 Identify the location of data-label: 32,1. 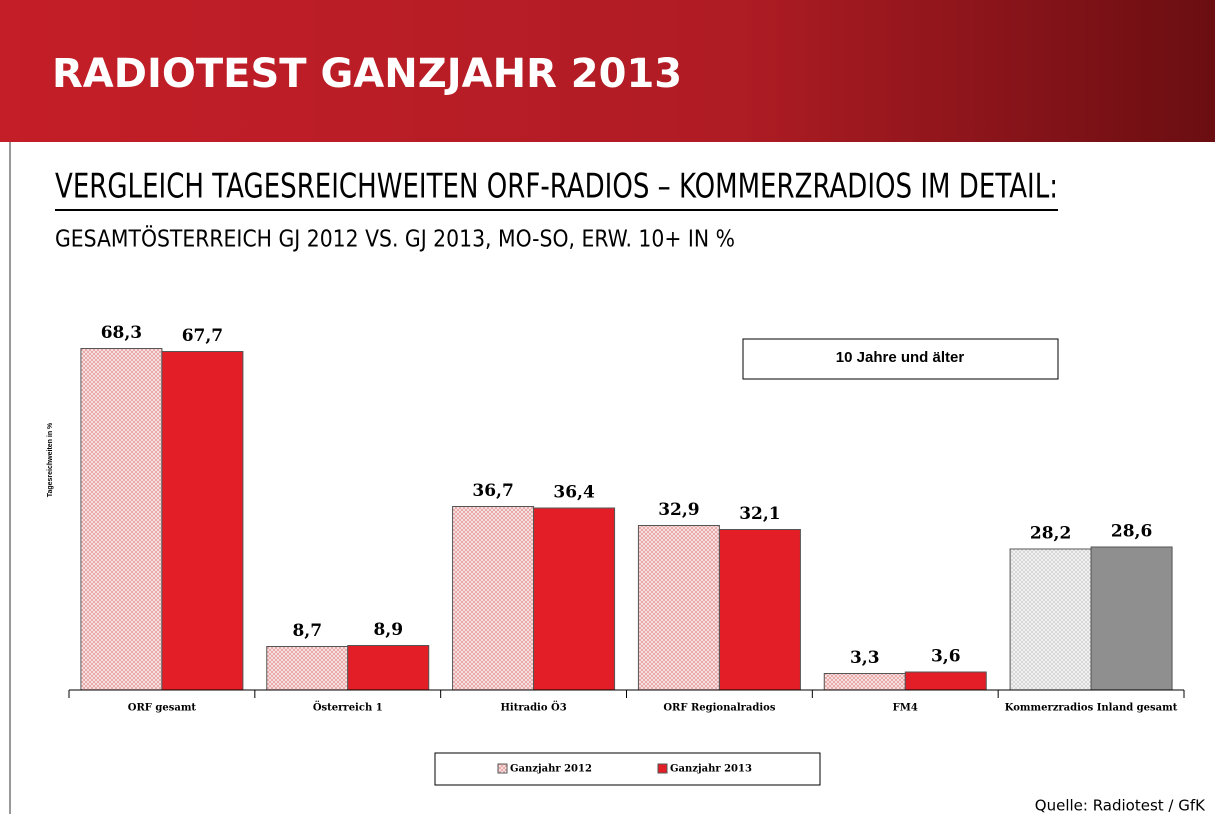
(759, 514).